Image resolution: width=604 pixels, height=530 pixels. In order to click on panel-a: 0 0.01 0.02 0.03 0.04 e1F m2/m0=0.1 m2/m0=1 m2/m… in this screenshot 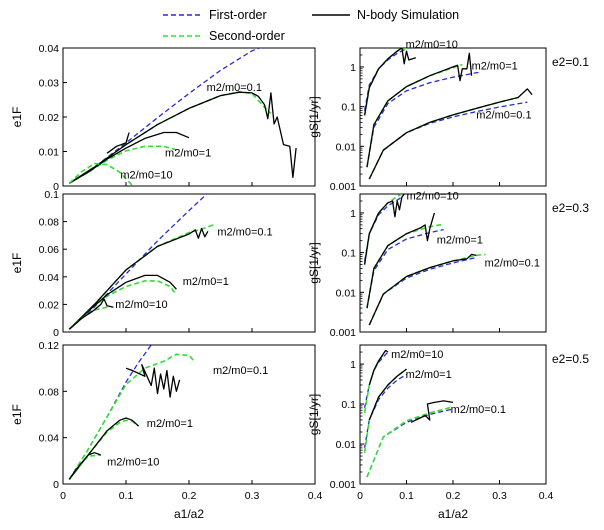, I will do `click(163, 118)`.